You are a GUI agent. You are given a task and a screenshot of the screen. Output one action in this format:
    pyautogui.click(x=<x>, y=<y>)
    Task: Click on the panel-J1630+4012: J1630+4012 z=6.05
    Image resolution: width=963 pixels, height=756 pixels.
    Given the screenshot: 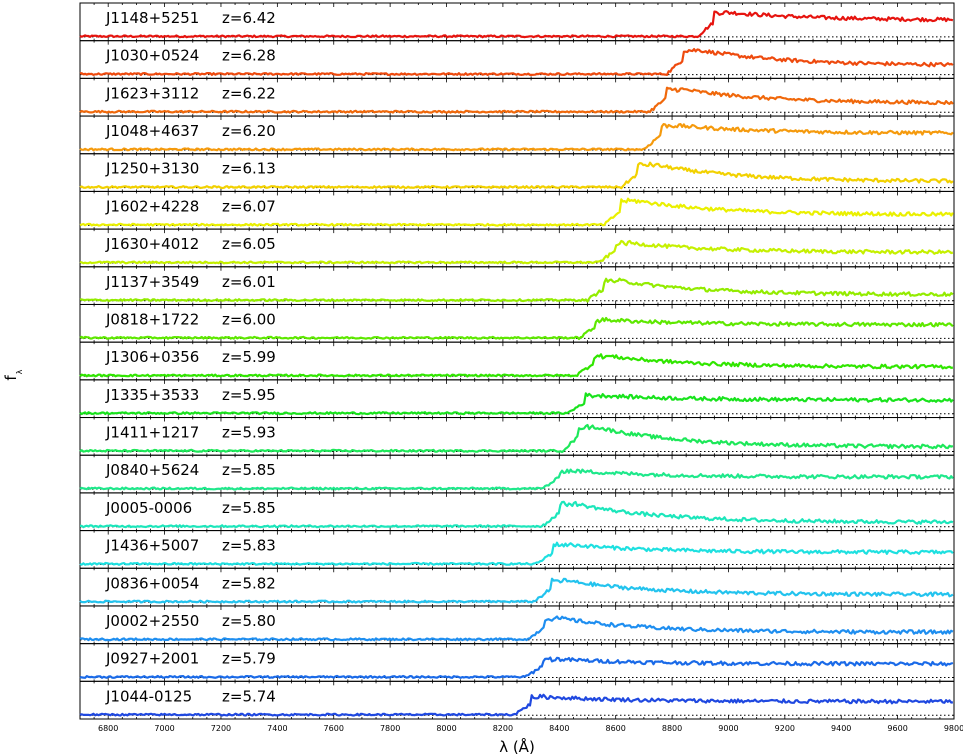 What is the action you would take?
    pyautogui.click(x=517, y=248)
    